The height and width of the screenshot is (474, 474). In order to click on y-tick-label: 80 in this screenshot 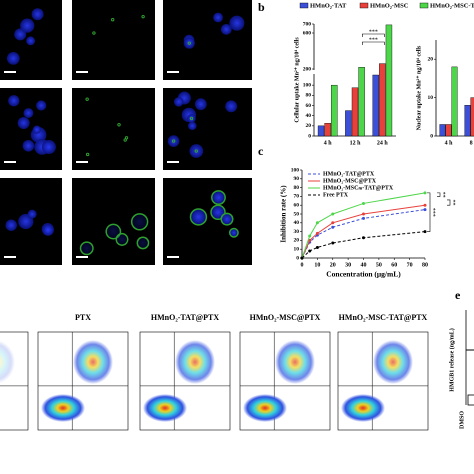, I will do `click(297, 188)`.